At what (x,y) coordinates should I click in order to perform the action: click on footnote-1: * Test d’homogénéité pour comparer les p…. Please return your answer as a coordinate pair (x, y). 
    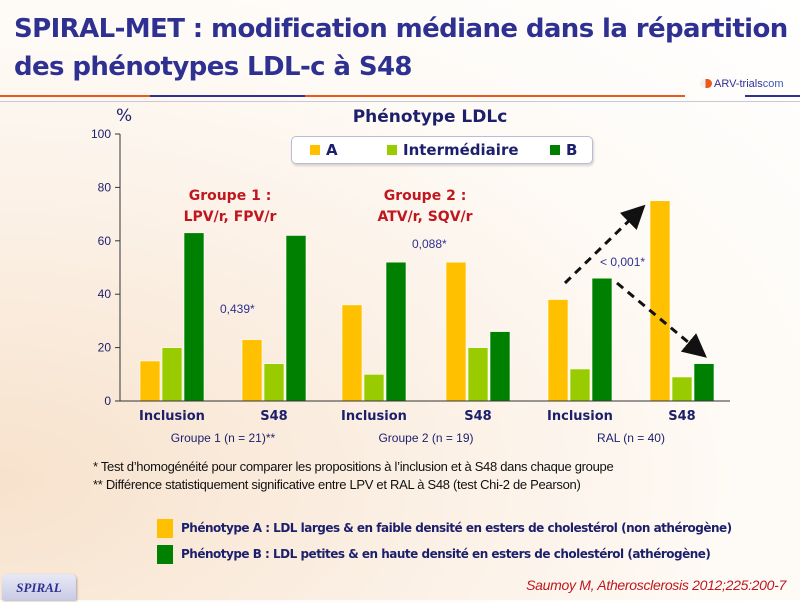
    Looking at the image, I should click on (353, 466).